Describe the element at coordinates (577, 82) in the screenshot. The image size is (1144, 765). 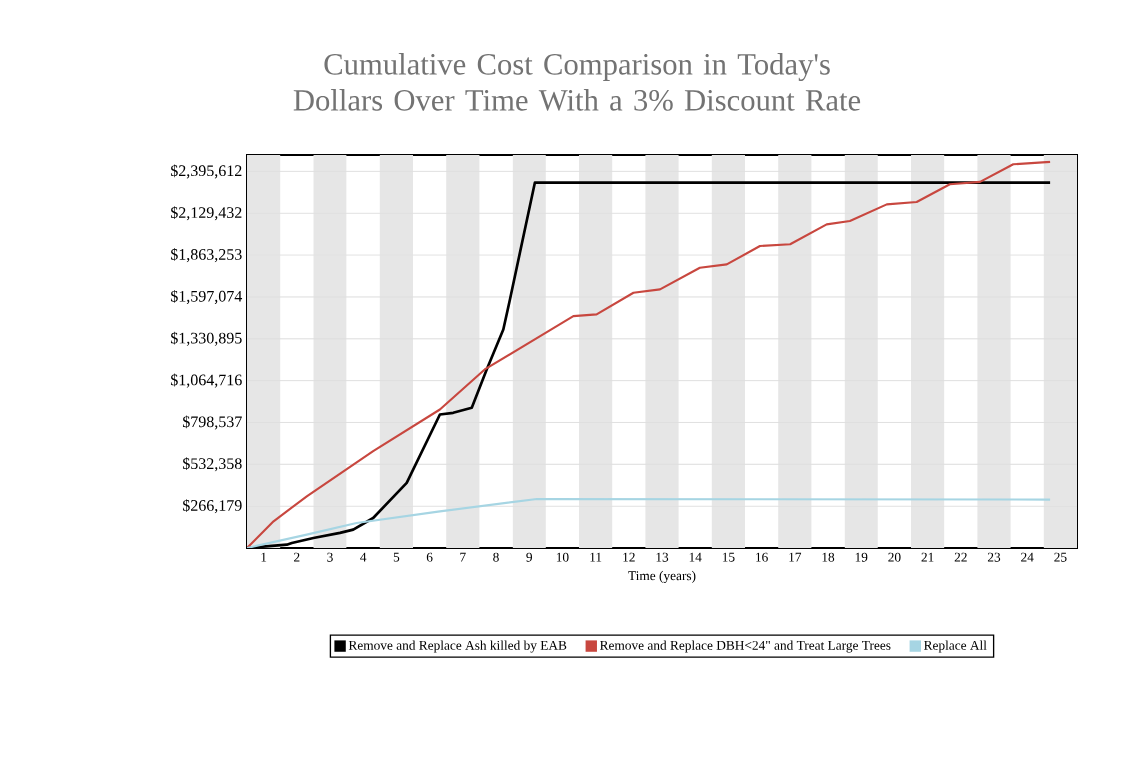
I see `chart-title: Cumulative Cost Comparison in Today's Dollars Over Time With a 3% Discount Rate` at that location.